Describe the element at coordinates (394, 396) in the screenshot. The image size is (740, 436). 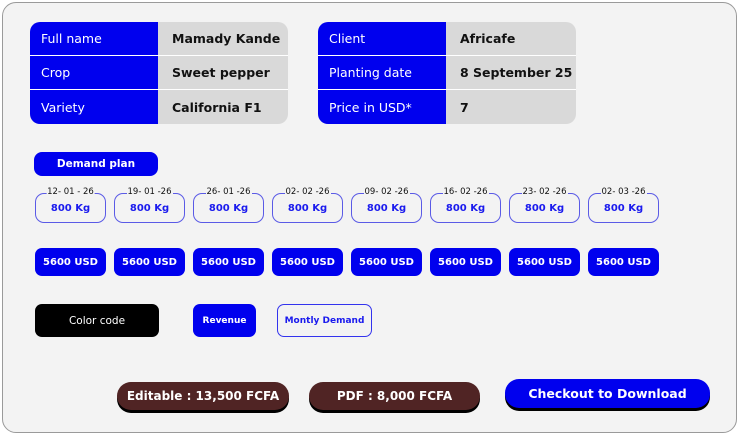
I see `pdf-price-button: PDF : 8,000 FCFA` at that location.